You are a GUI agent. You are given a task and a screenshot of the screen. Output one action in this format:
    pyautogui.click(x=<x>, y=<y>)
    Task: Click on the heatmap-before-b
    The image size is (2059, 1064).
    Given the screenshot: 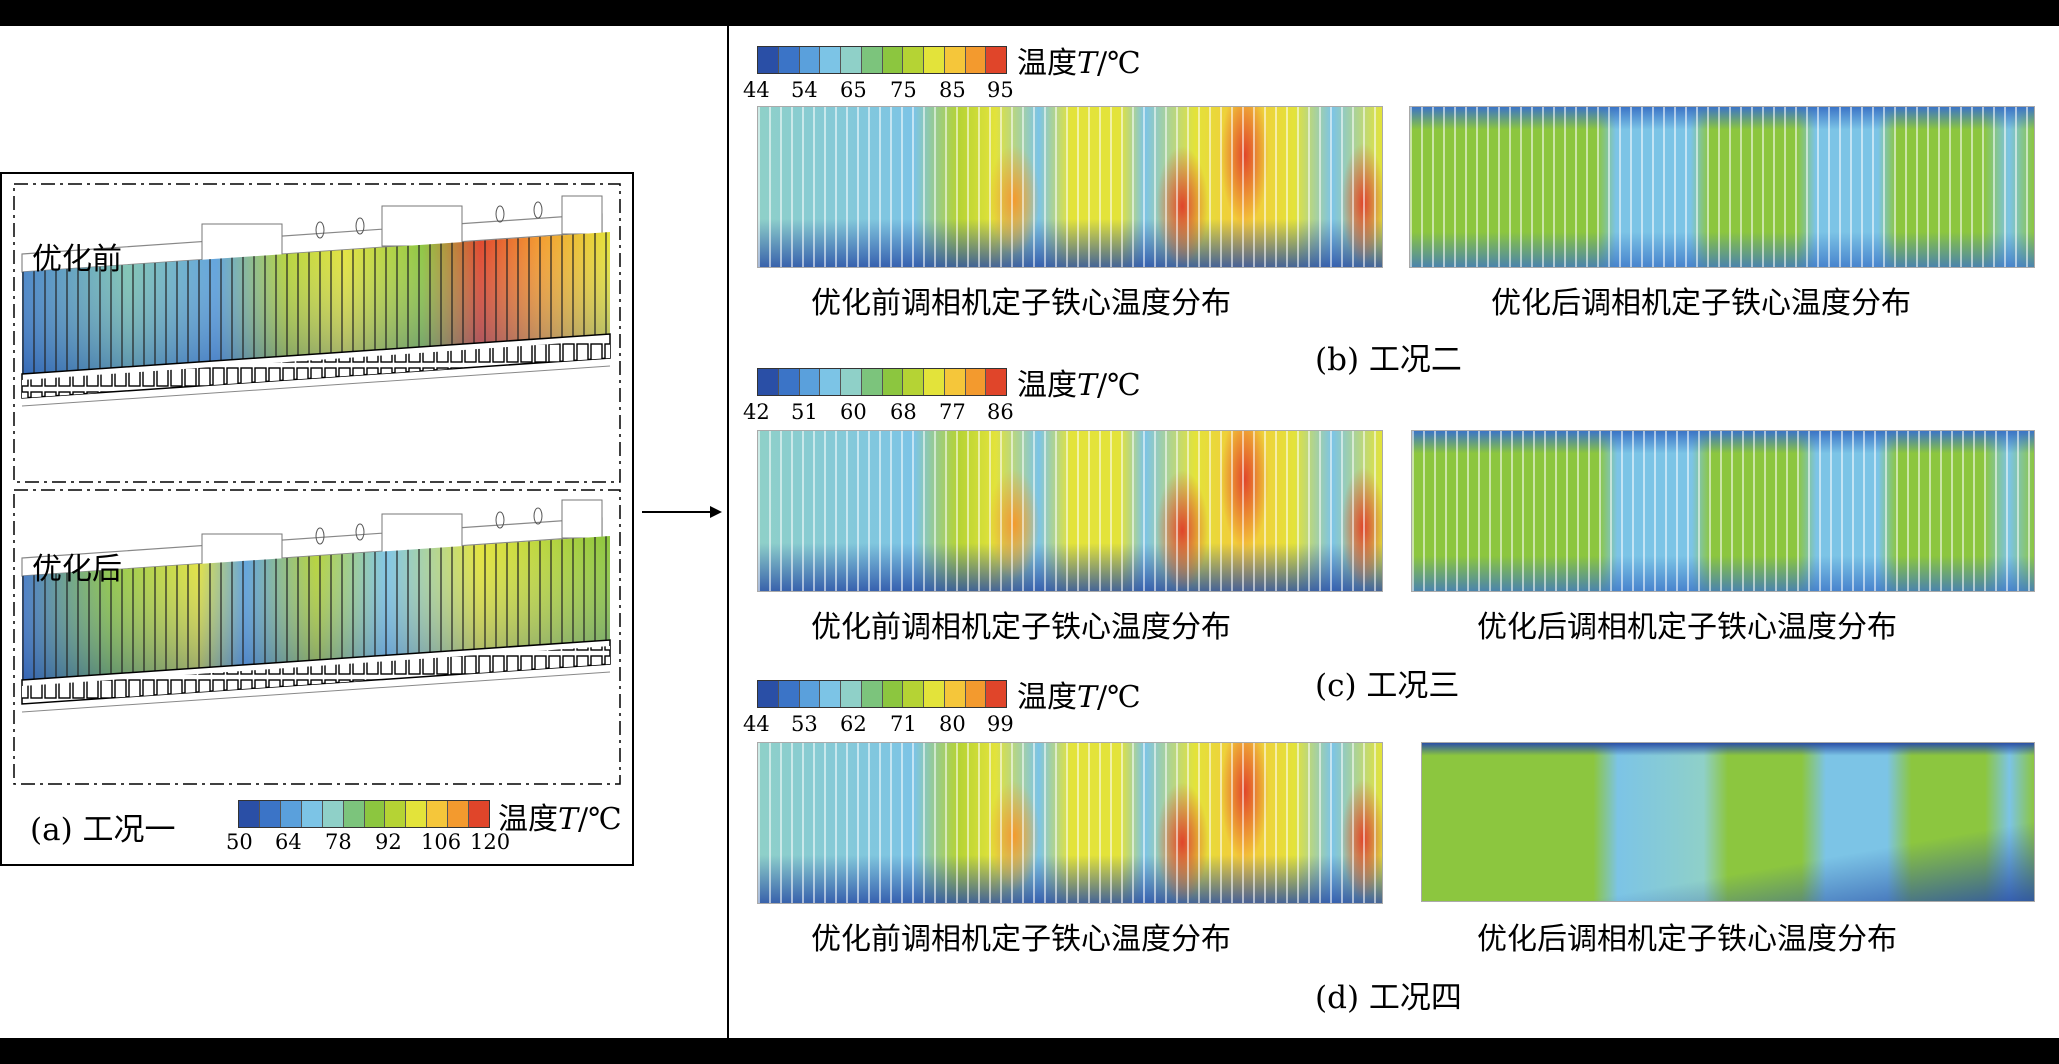 What is the action you would take?
    pyautogui.click(x=1070, y=187)
    